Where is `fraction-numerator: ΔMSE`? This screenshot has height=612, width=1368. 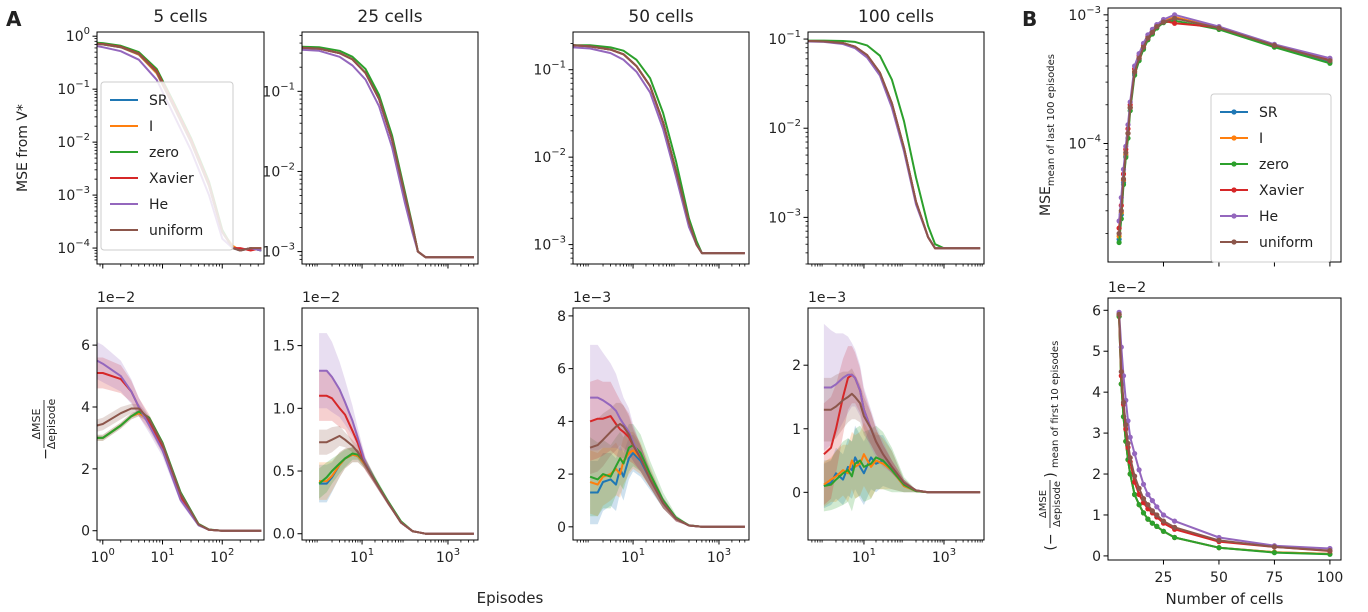
fraction-numerator: ΔMSE is located at coordinates (1043, 504).